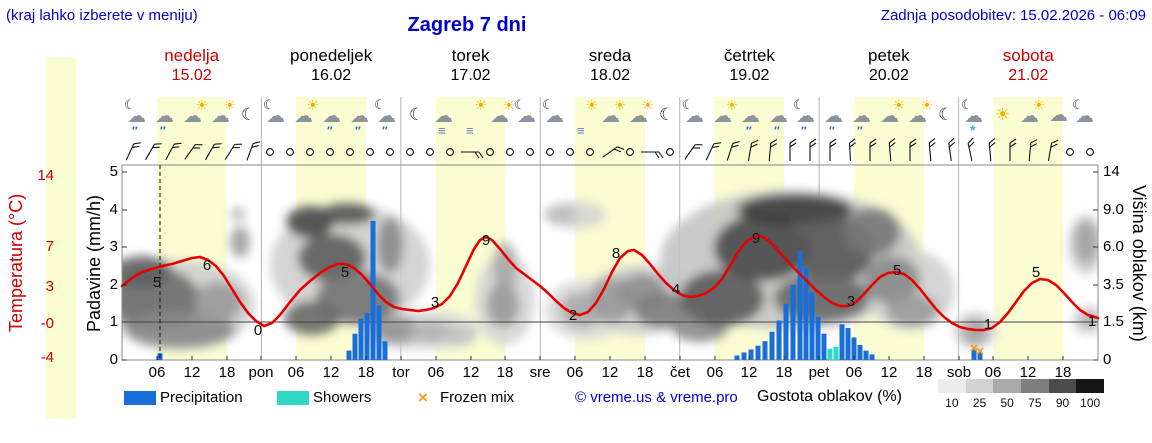 The image size is (1152, 443). What do you see at coordinates (331, 55) in the screenshot?
I see `day-name: ponedeljek` at bounding box center [331, 55].